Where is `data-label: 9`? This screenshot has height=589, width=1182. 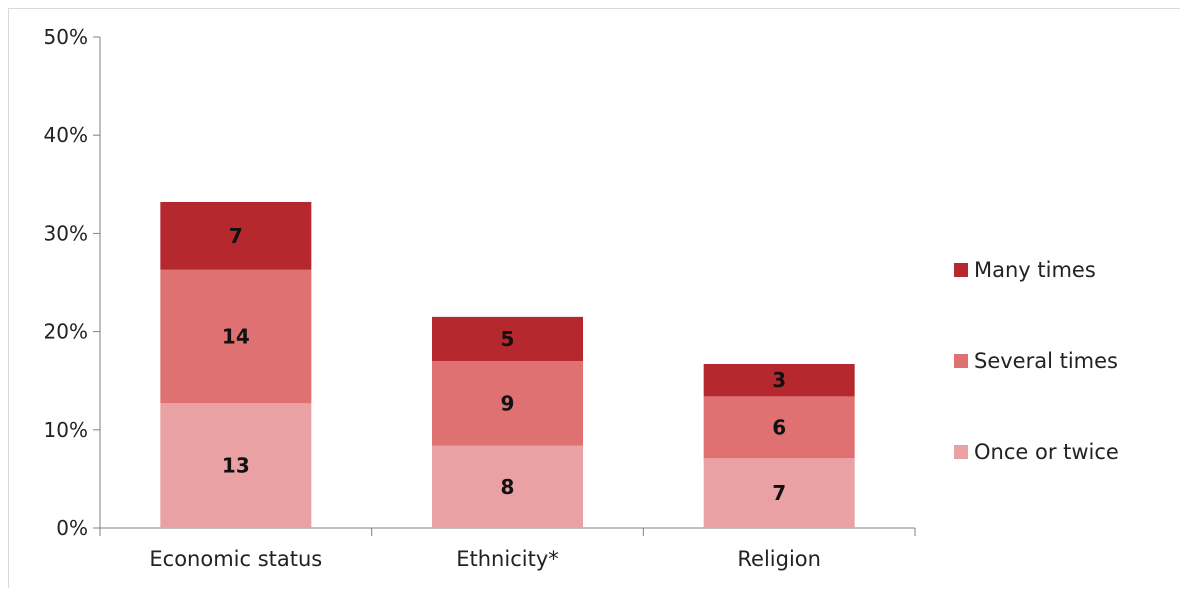
data-label: 9 is located at coordinates (508, 403).